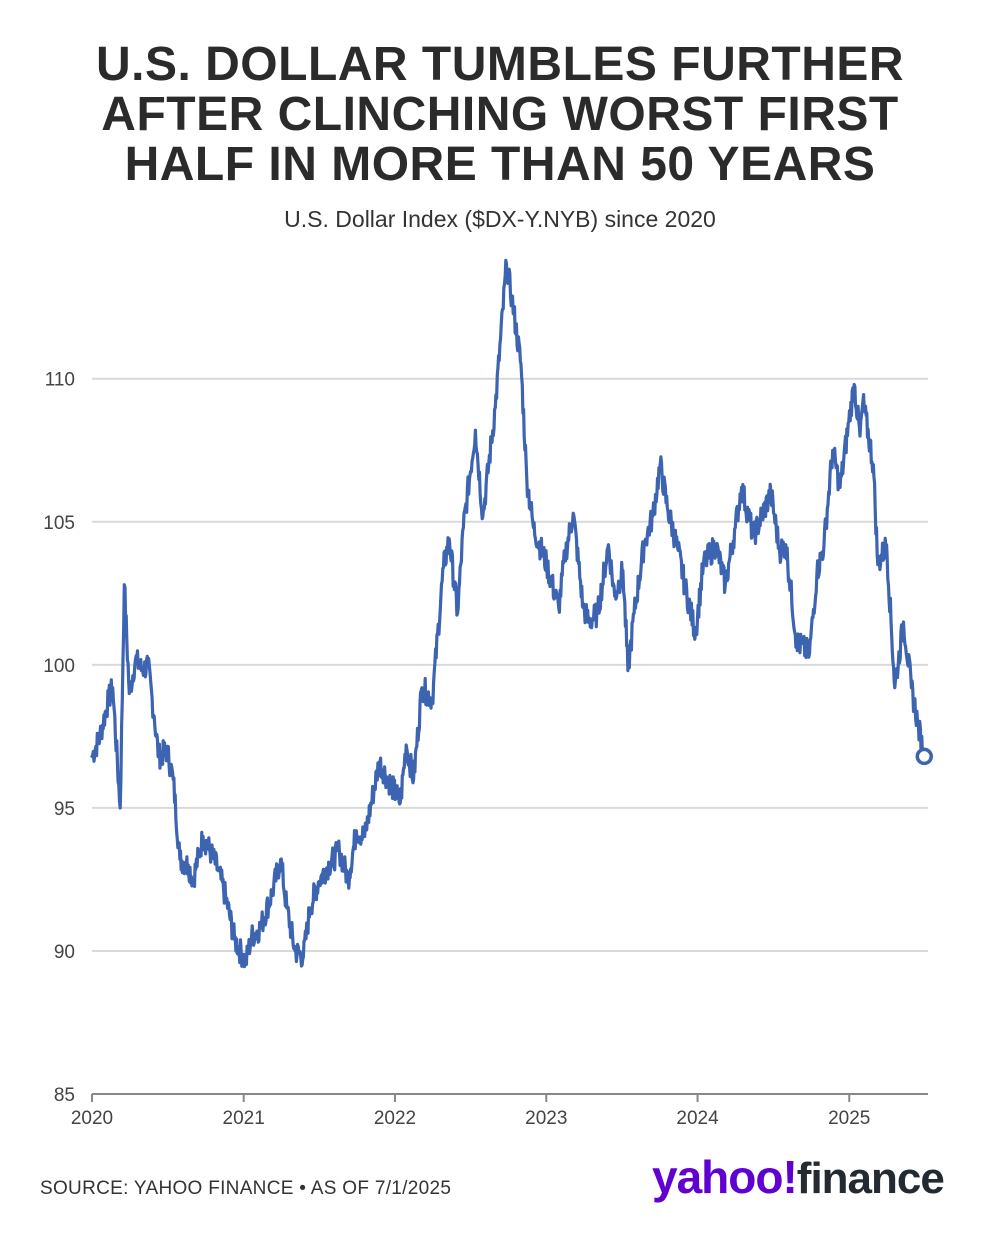 The image size is (1000, 1250). I want to click on source-note: SOURCE: YAHOO FINANCE • AS OF 7/1/2025, so click(246, 1188).